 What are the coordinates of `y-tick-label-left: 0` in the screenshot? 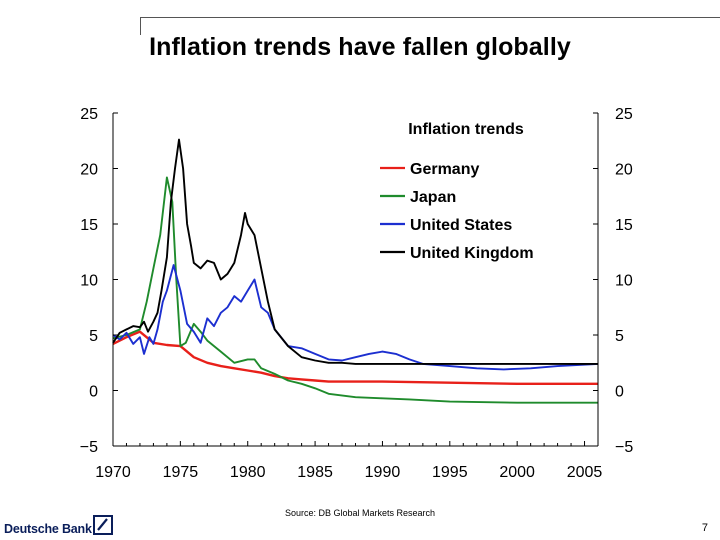 It's located at (93, 392).